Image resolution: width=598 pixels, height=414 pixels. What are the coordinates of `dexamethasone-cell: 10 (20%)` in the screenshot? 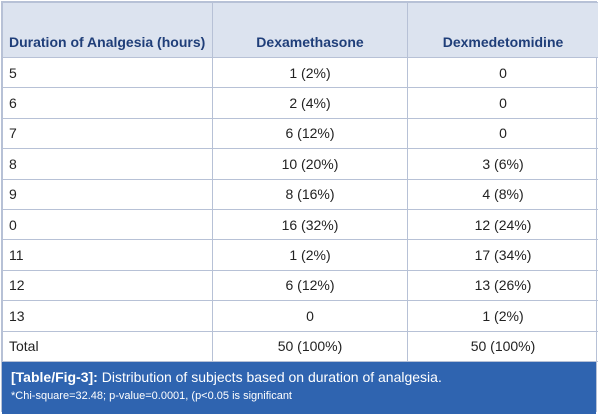 It's located at (310, 164).